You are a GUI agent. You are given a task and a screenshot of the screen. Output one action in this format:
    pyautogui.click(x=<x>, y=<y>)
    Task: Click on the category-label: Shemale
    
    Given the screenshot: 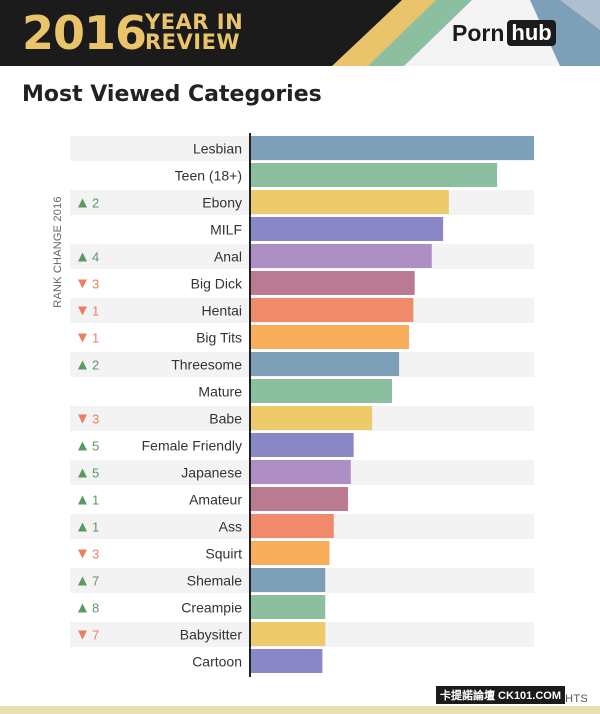 What is the action you would take?
    pyautogui.click(x=214, y=581)
    